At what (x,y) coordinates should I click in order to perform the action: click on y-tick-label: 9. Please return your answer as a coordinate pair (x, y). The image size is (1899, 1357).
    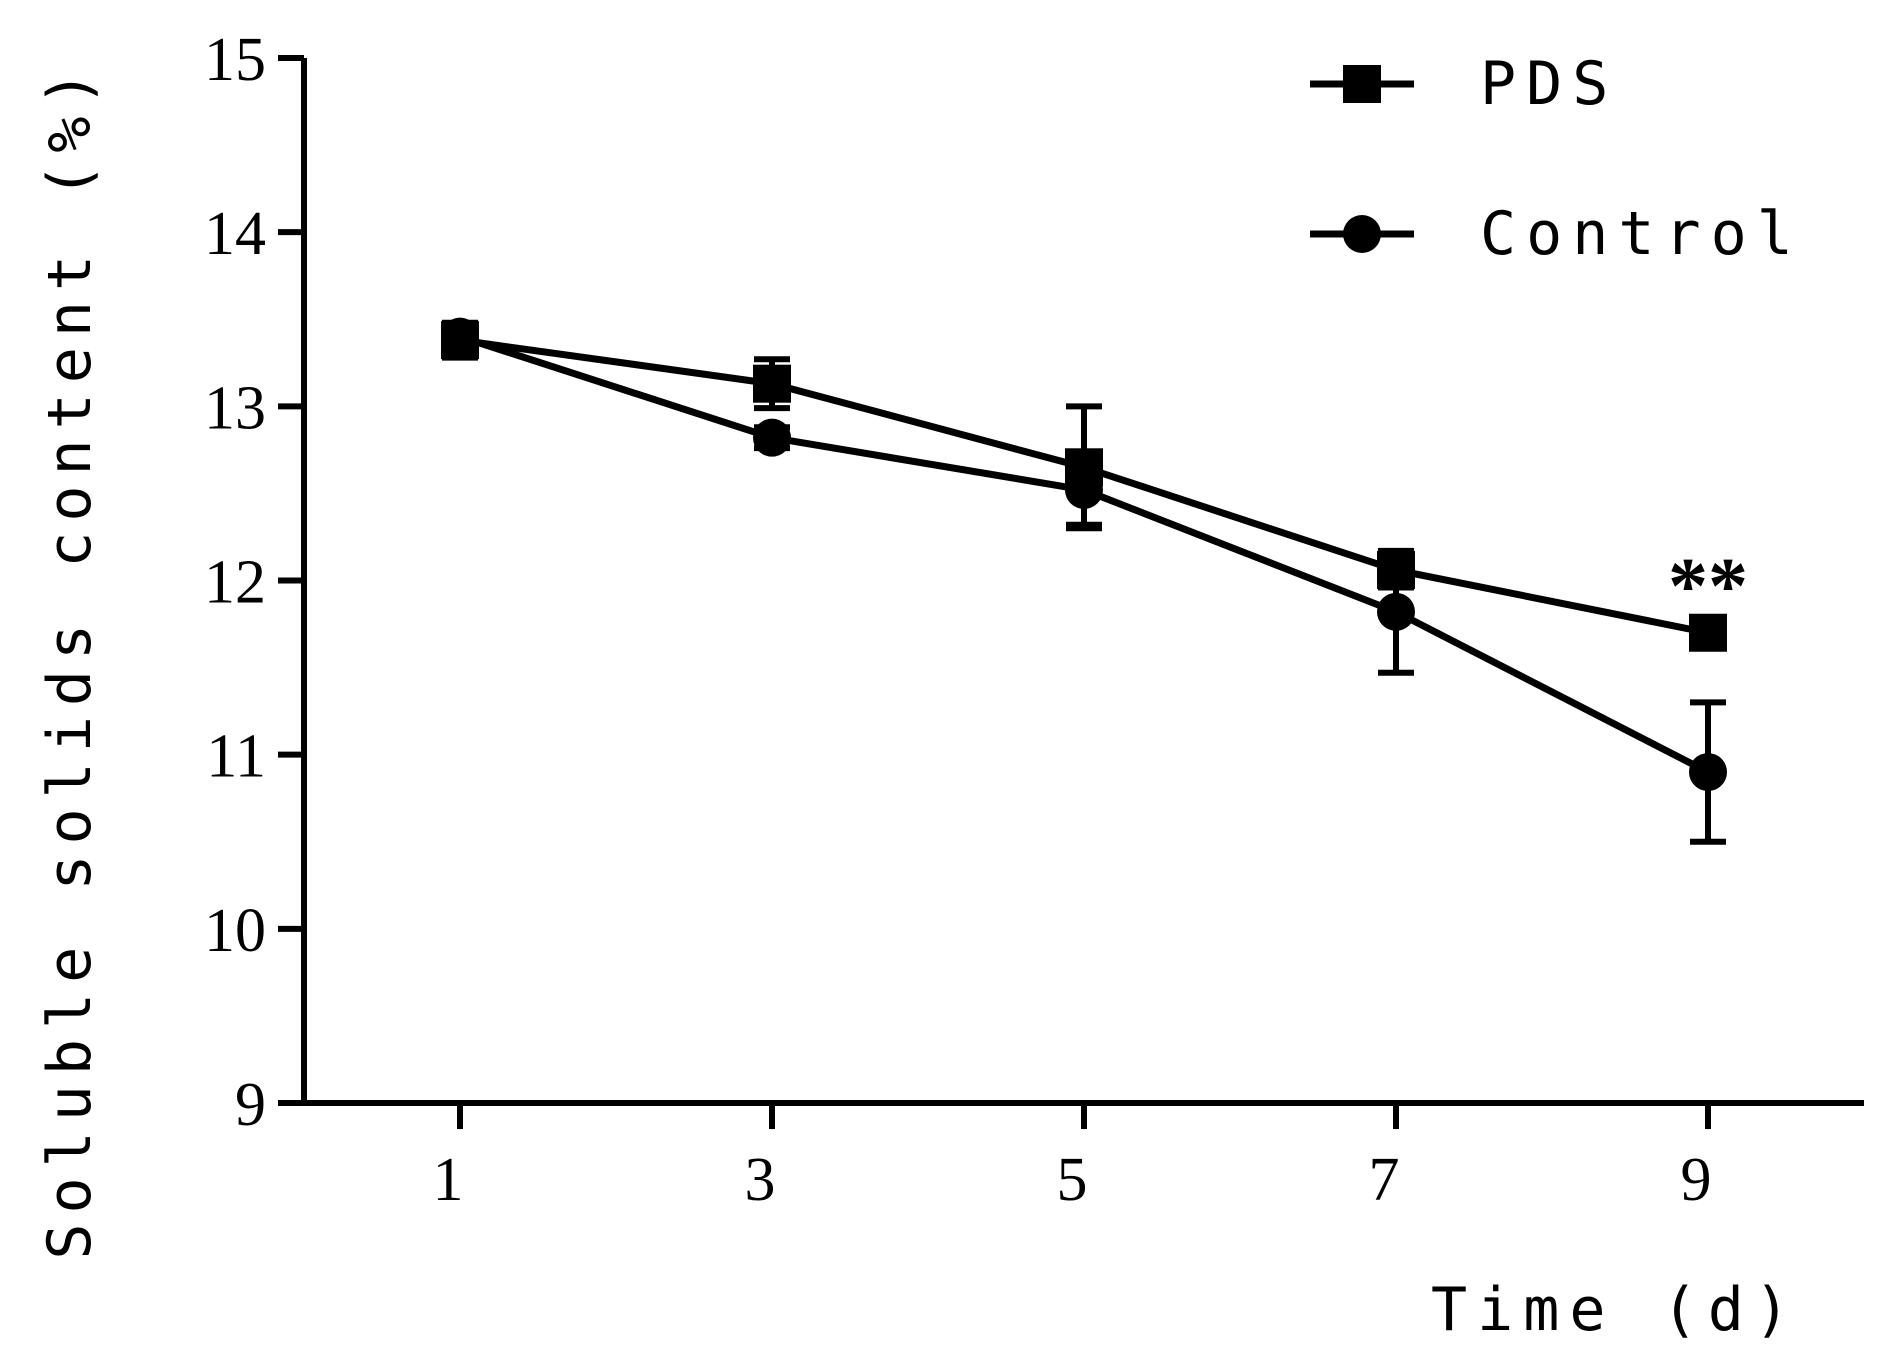
    Looking at the image, I should click on (250, 1105).